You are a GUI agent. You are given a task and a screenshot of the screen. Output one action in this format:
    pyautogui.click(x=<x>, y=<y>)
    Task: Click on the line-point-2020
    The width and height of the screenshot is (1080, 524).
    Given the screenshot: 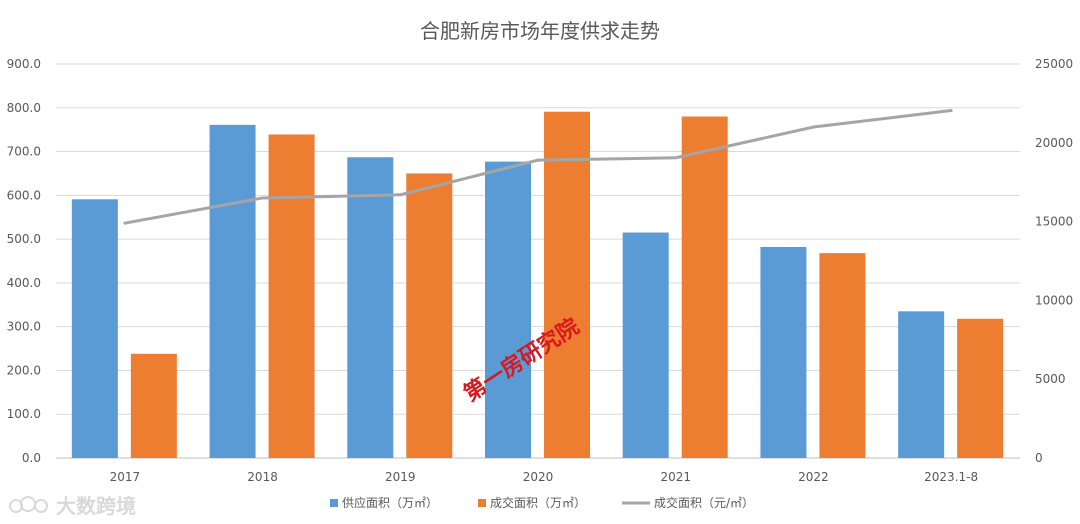 What is the action you would take?
    pyautogui.click(x=538, y=160)
    